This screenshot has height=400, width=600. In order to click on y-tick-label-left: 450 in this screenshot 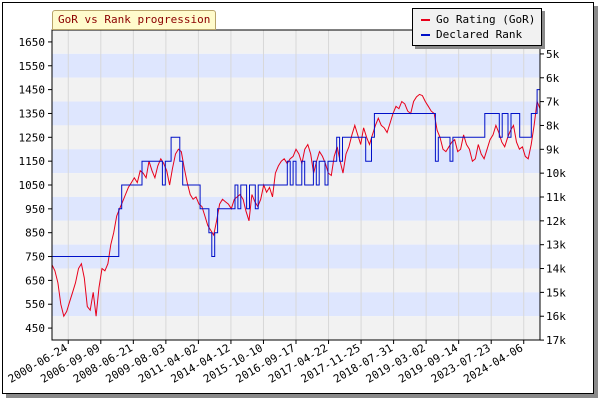, I will do `click(35, 328)`.